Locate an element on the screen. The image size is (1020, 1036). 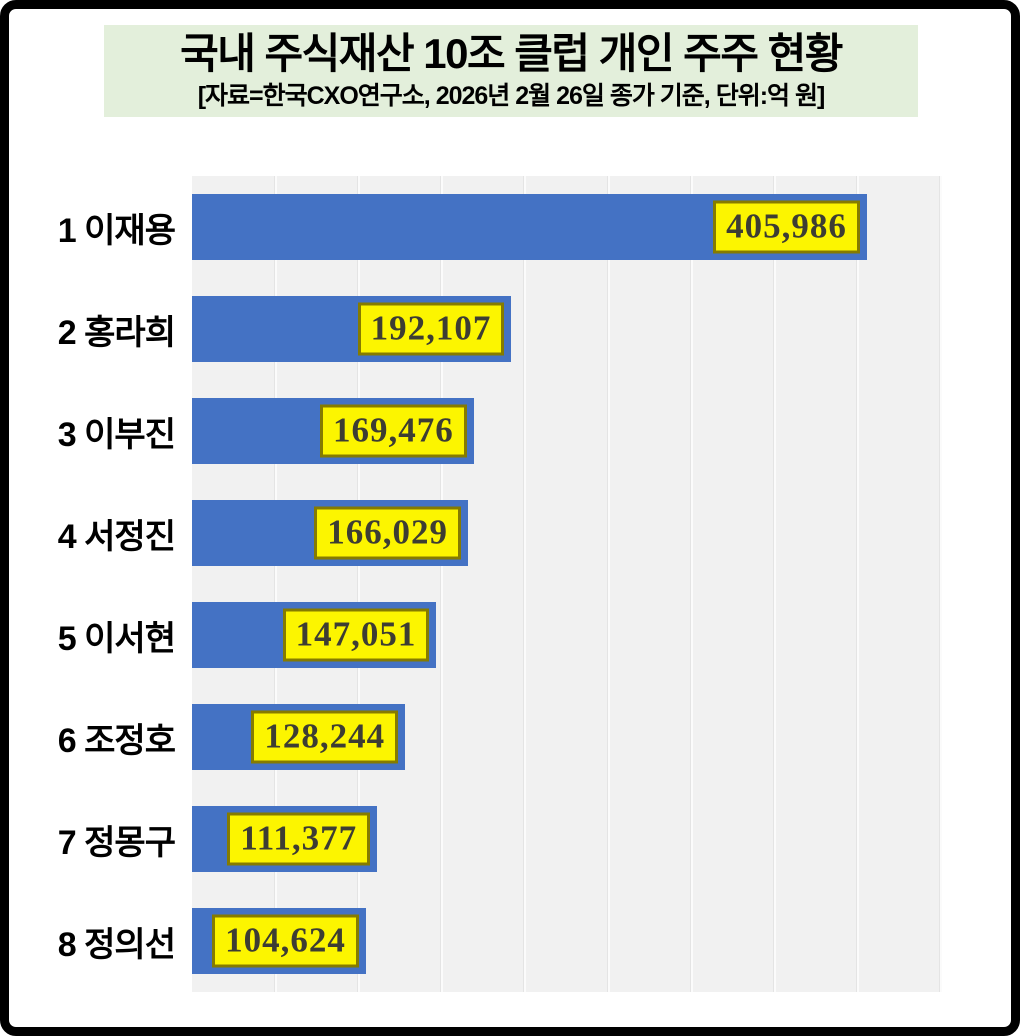
category-label: 6 조정호 is located at coordinates (116, 740).